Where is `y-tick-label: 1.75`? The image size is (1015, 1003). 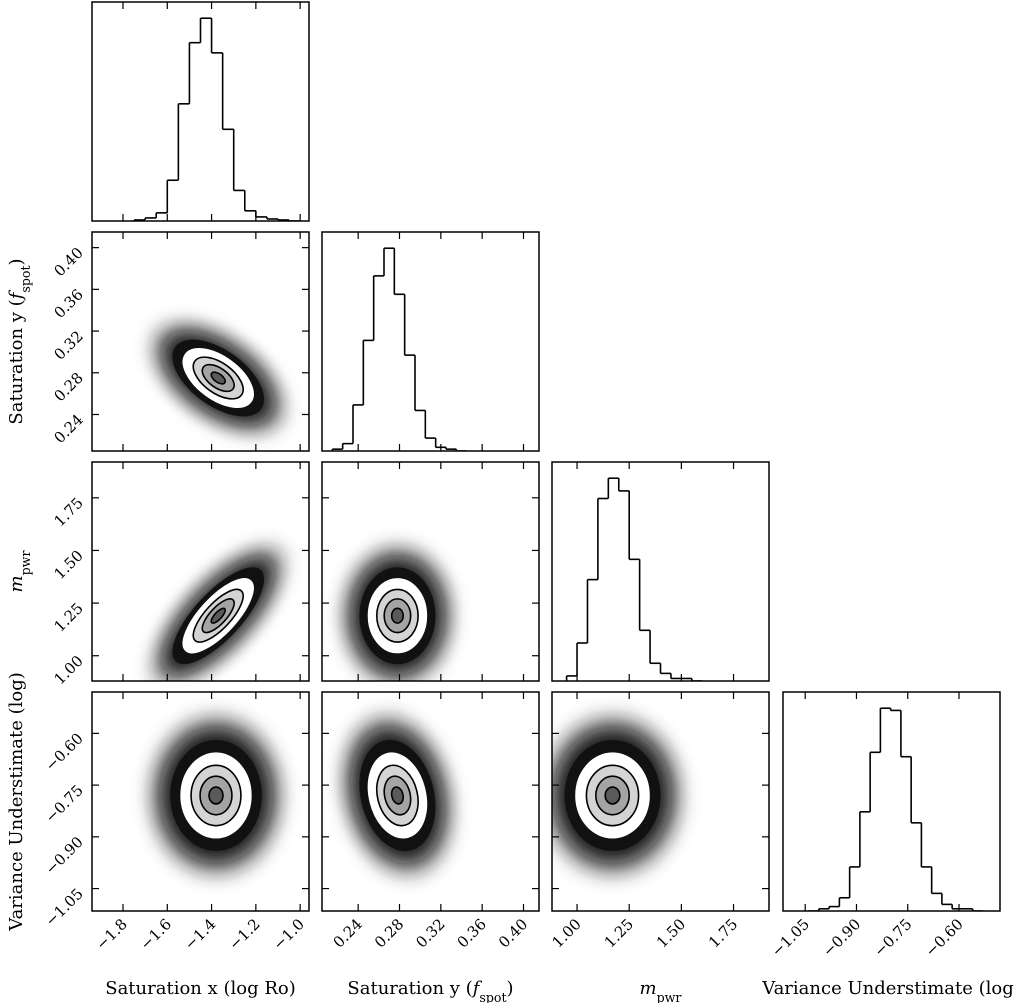 y-tick-label: 1.75 is located at coordinates (68, 512).